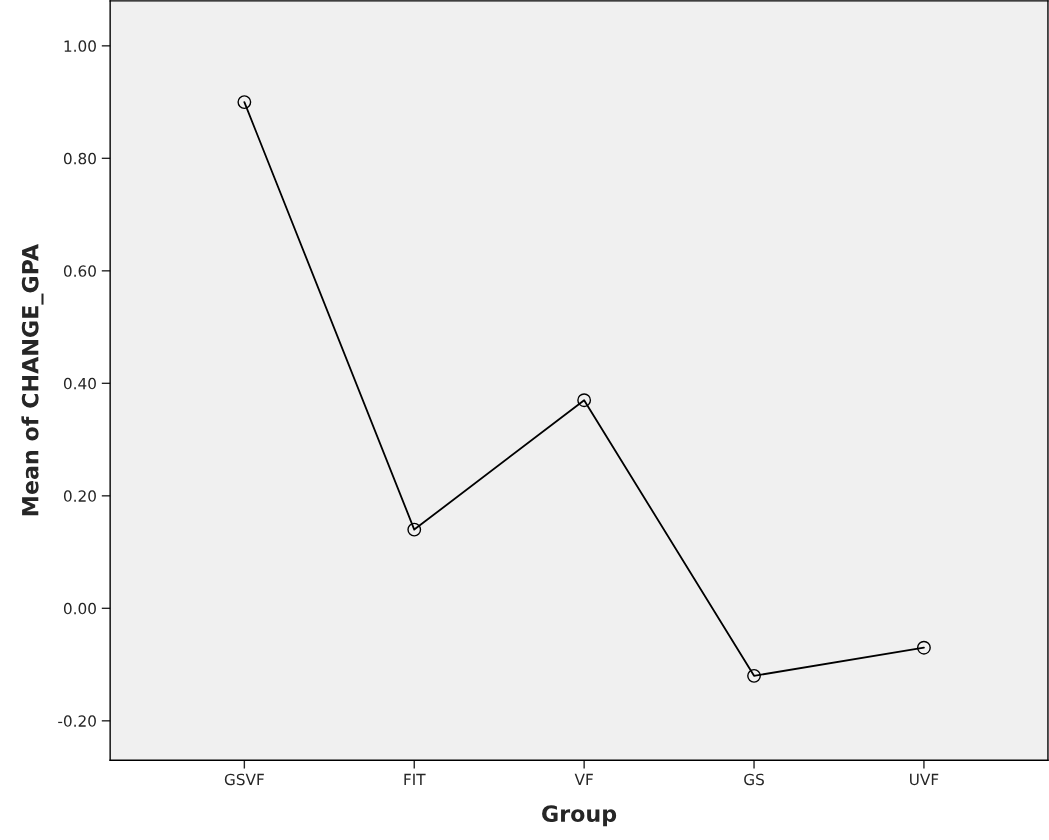 The image size is (1049, 840). I want to click on x-tick-label: UVF, so click(924, 779).